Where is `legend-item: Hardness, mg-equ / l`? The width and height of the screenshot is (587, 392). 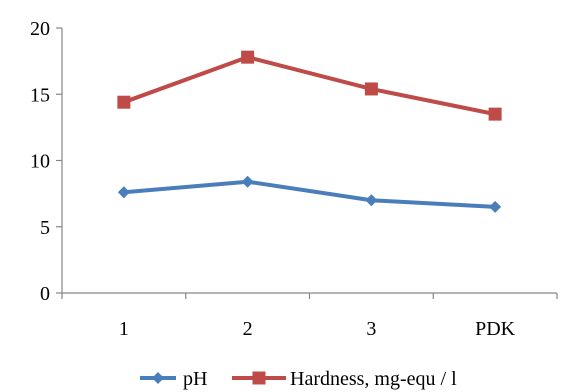
legend-item: Hardness, mg-equ / l is located at coordinates (344, 379).